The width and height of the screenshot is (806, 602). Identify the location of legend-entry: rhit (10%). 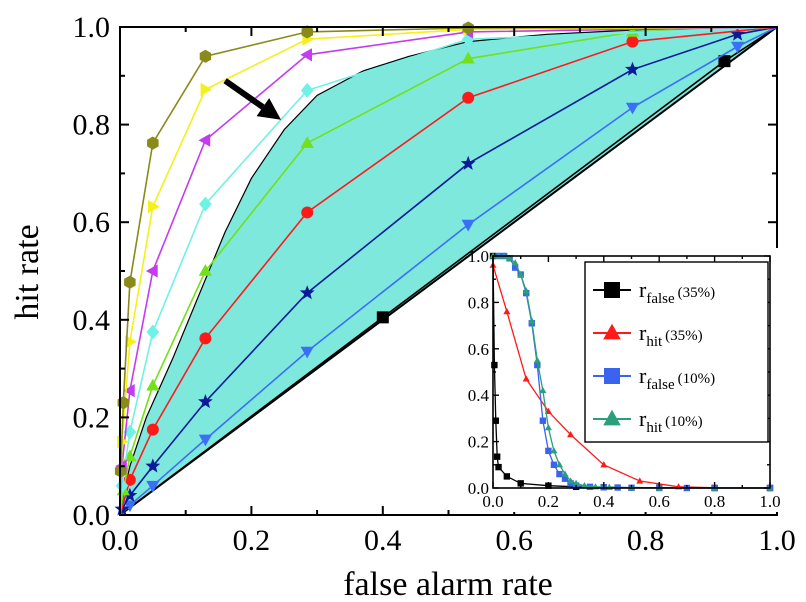
(648, 421).